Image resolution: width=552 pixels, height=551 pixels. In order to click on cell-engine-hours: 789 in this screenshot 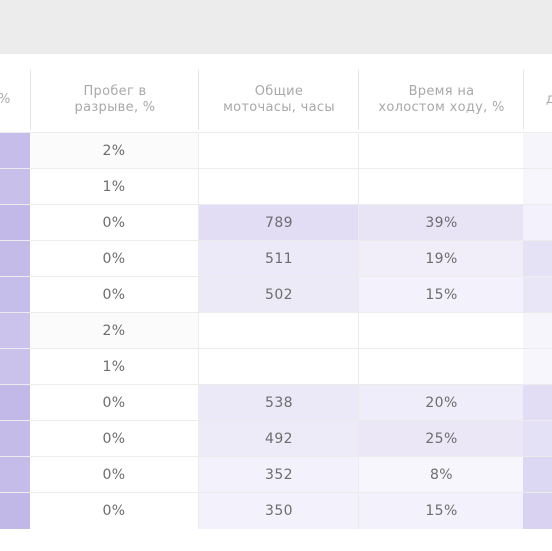, I will do `click(278, 223)`.